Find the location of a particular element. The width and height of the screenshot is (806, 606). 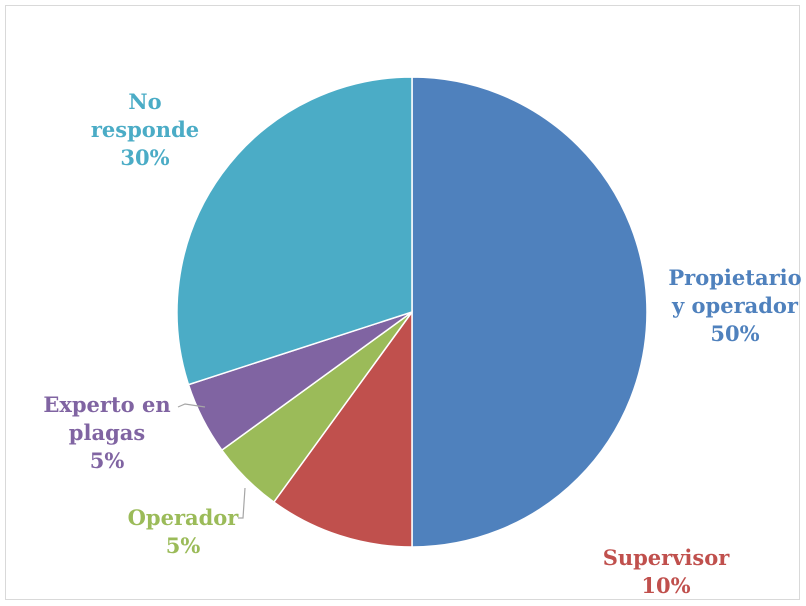

slice-label-2: Operador 5% is located at coordinates (184, 531).